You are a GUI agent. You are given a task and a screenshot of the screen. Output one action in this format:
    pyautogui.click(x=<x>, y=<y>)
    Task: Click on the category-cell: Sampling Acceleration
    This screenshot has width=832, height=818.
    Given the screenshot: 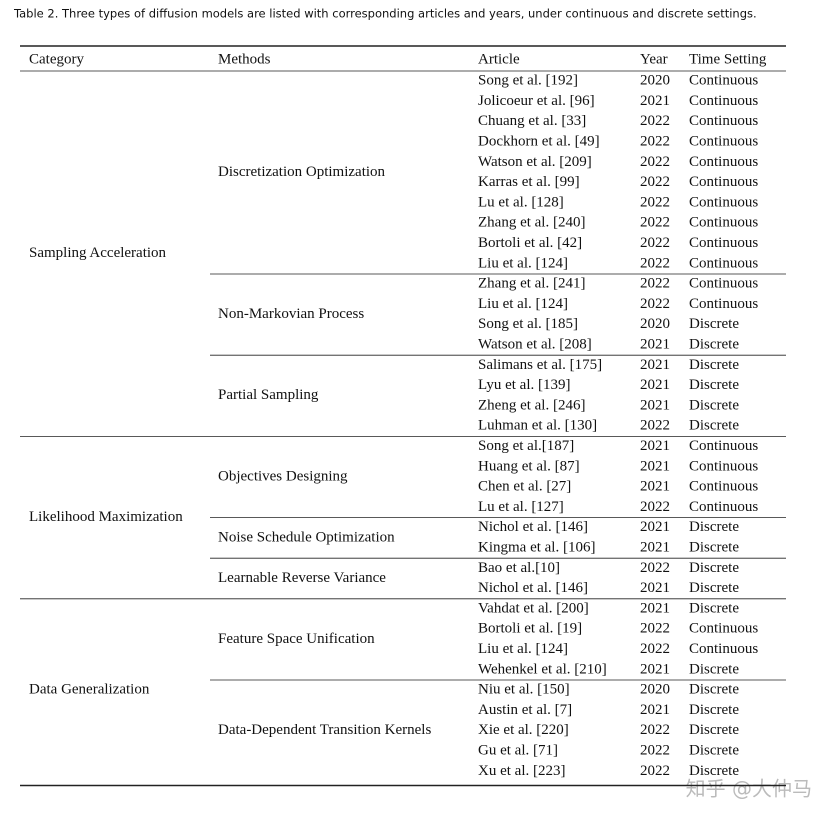 What is the action you would take?
    pyautogui.click(x=98, y=253)
    